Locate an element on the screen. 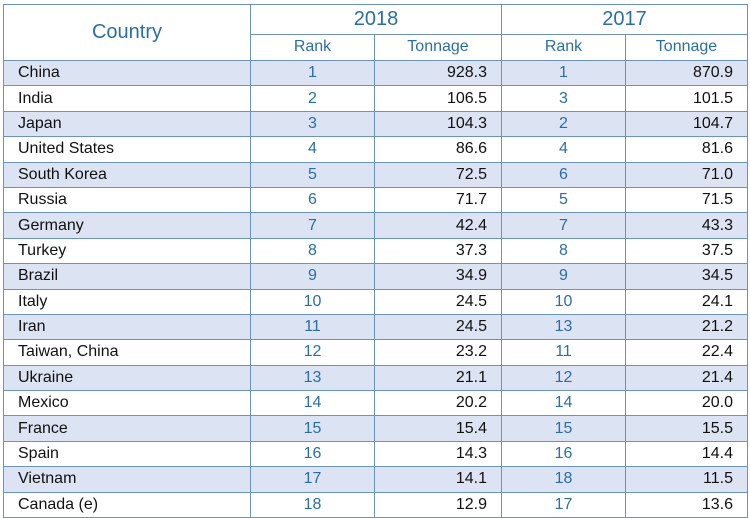  year-2018-header: 2018 is located at coordinates (376, 19).